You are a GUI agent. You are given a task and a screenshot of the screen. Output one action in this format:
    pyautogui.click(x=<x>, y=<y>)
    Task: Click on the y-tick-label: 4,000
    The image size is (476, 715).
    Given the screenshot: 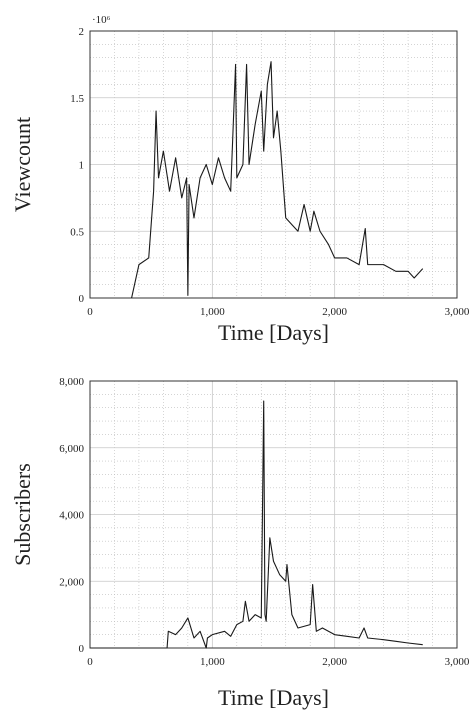 What is the action you would take?
    pyautogui.click(x=71, y=516)
    